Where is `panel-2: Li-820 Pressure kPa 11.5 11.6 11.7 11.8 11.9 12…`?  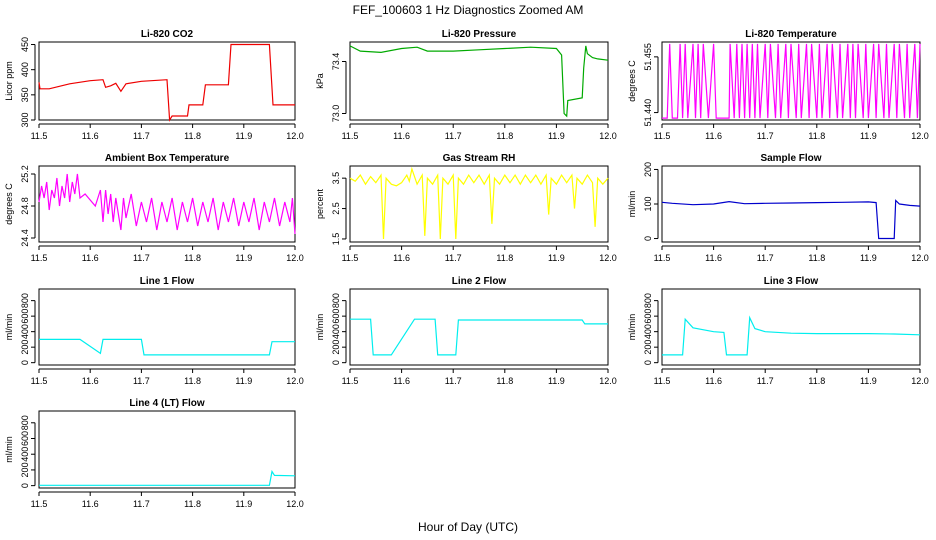 panel-2: Li-820 Pressure kPa 11.5 11.6 11.7 11.8 11.9 12… is located at coordinates (466, 85).